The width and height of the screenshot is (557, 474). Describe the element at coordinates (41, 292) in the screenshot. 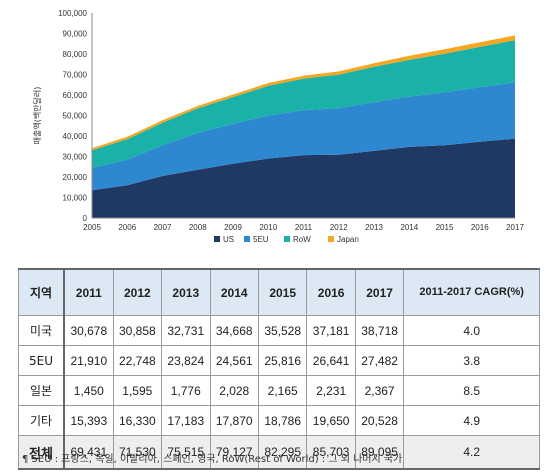

I see `header-region: 지역` at that location.